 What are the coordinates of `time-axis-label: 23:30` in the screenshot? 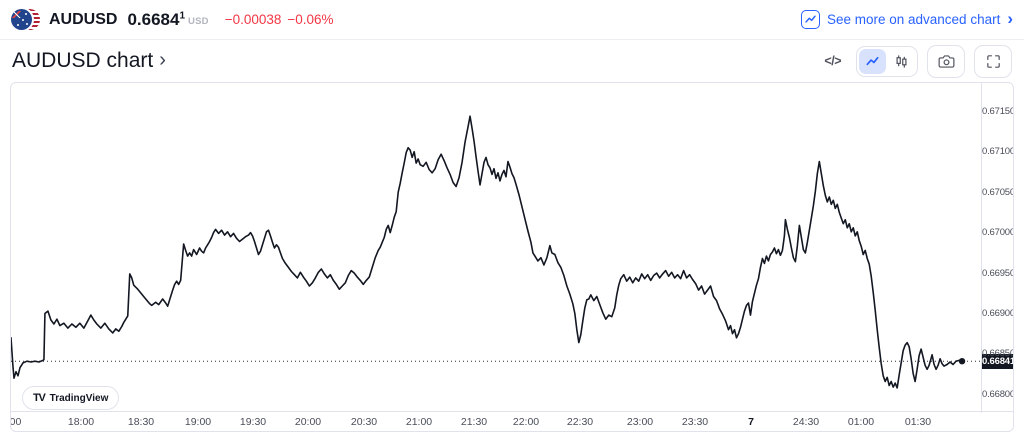 It's located at (695, 422).